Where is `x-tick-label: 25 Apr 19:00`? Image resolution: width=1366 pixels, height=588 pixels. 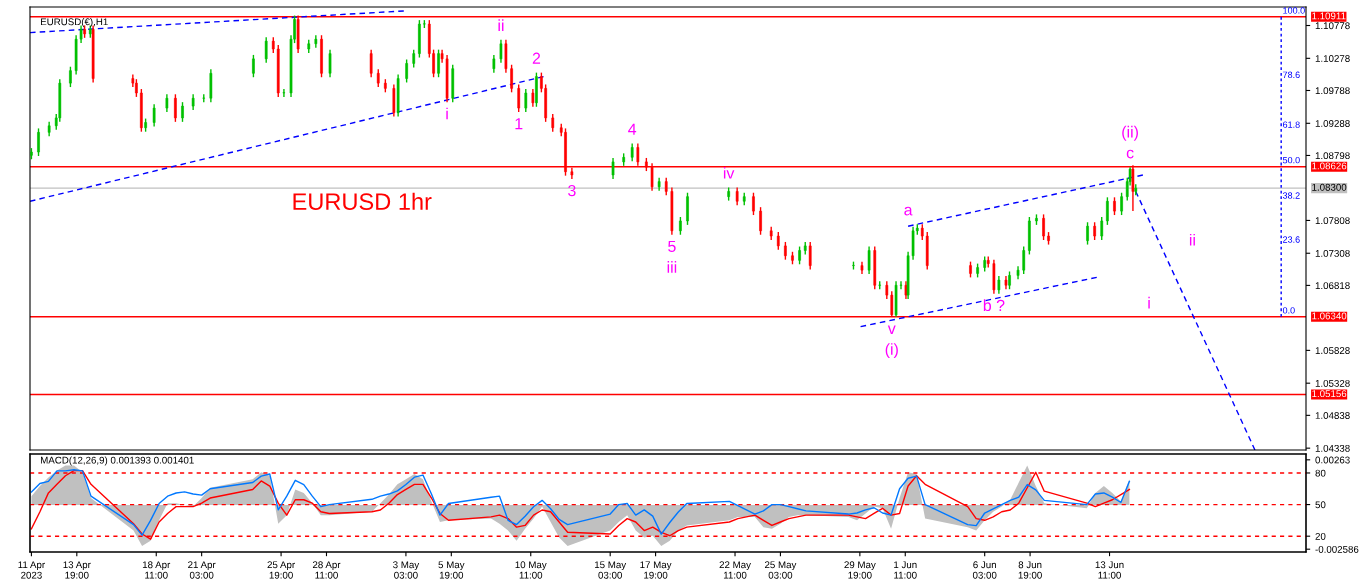
x-tick-label: 25 Apr 19:00 is located at coordinates (281, 570).